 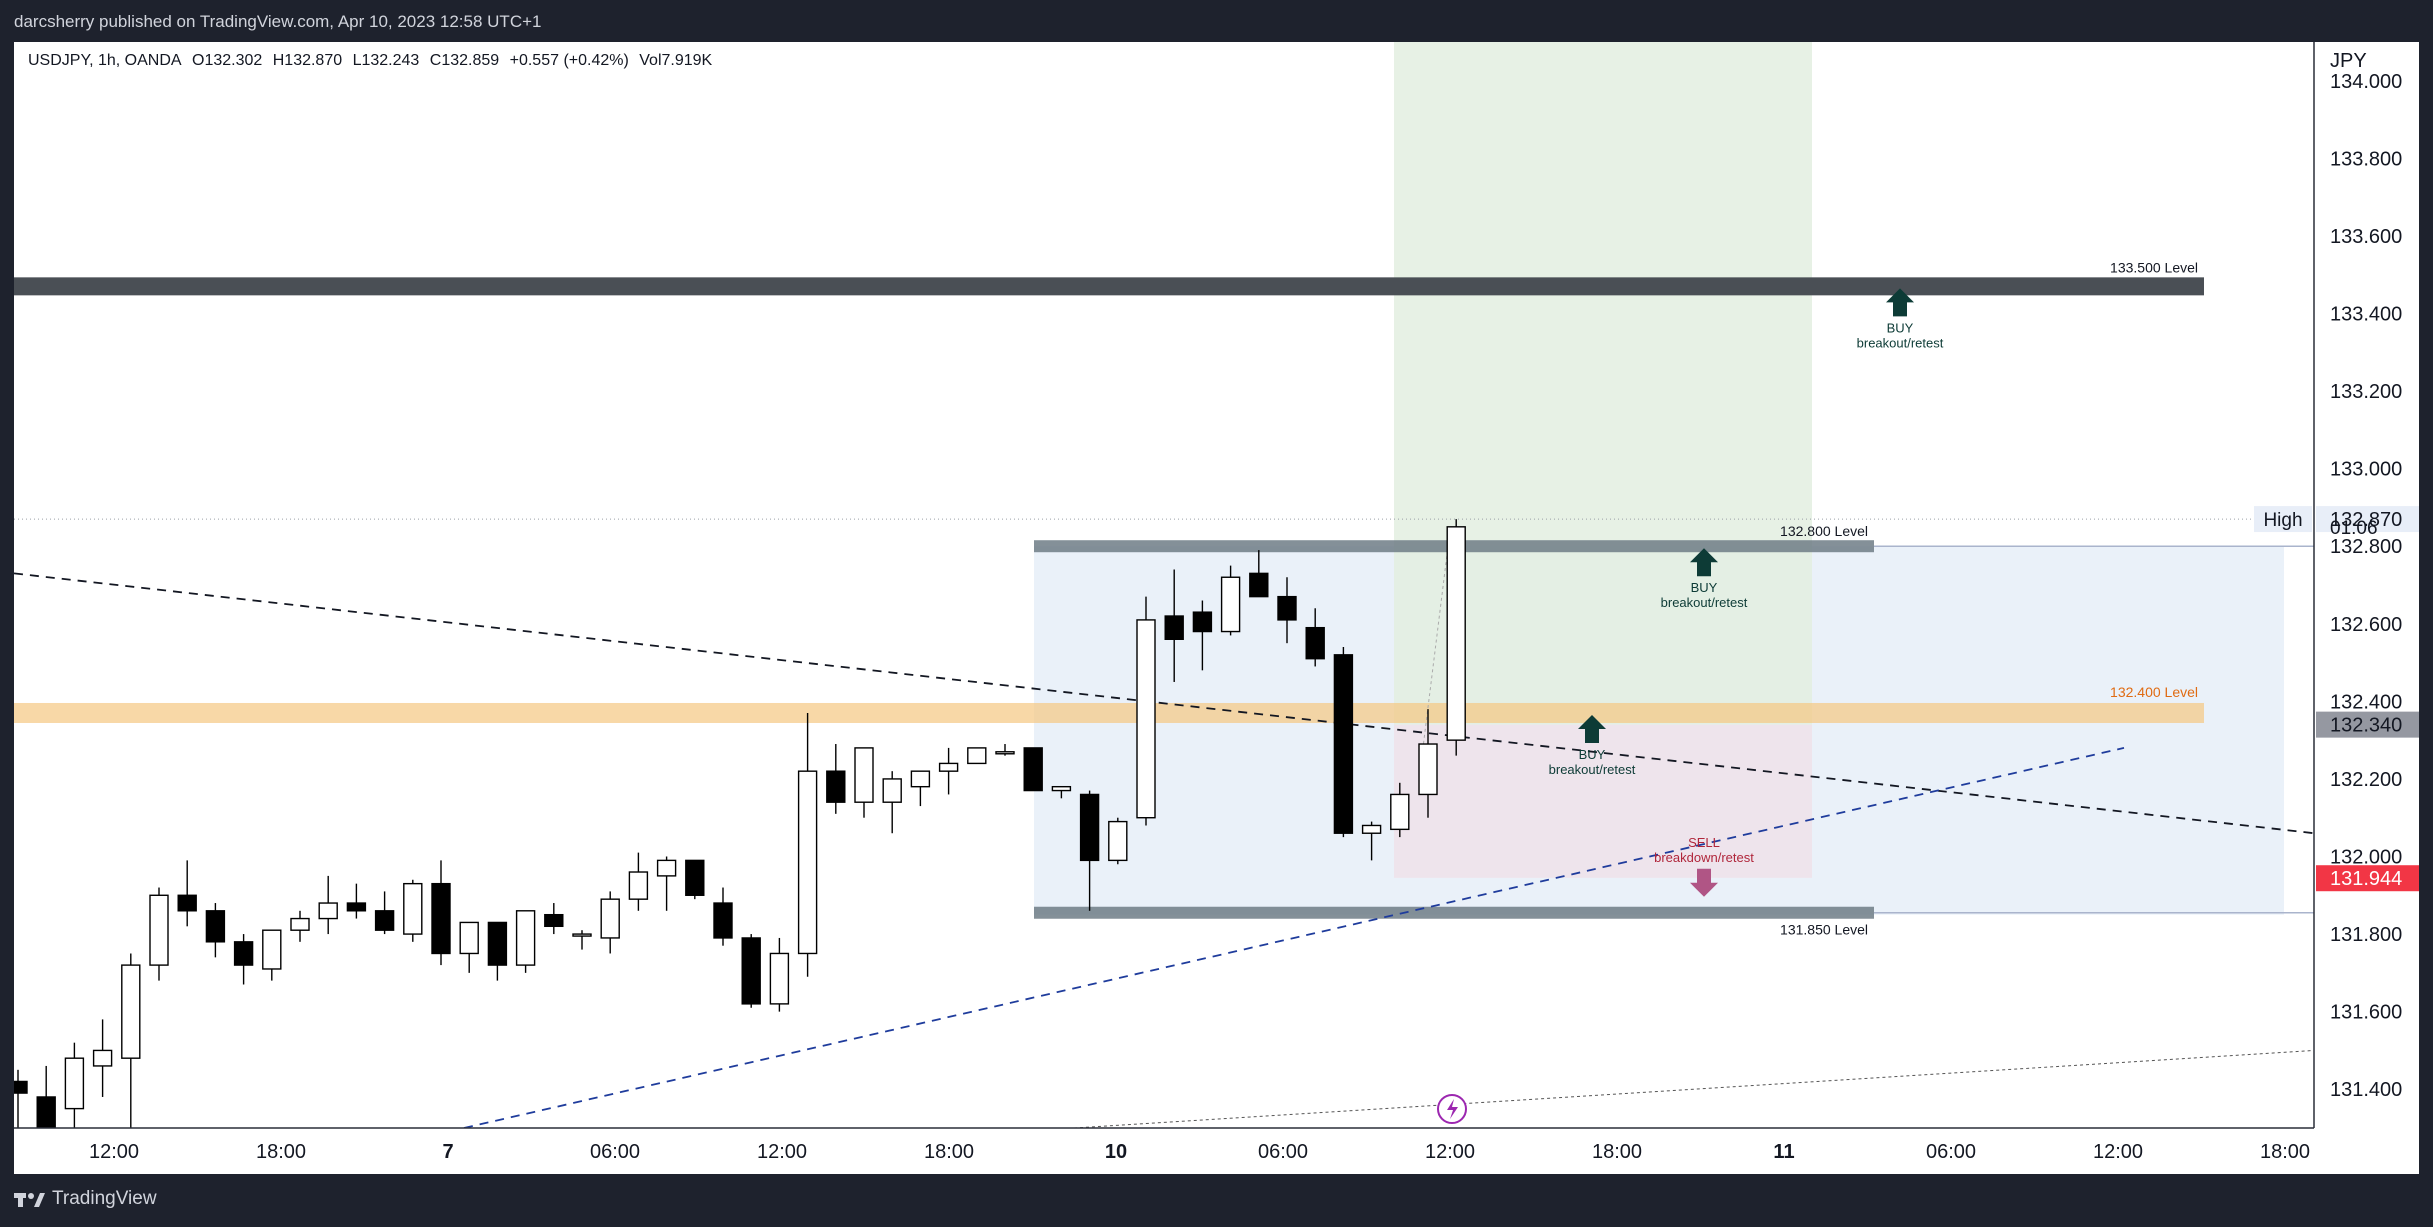 I want to click on current-price-label: 132.340, so click(x=2366, y=726).